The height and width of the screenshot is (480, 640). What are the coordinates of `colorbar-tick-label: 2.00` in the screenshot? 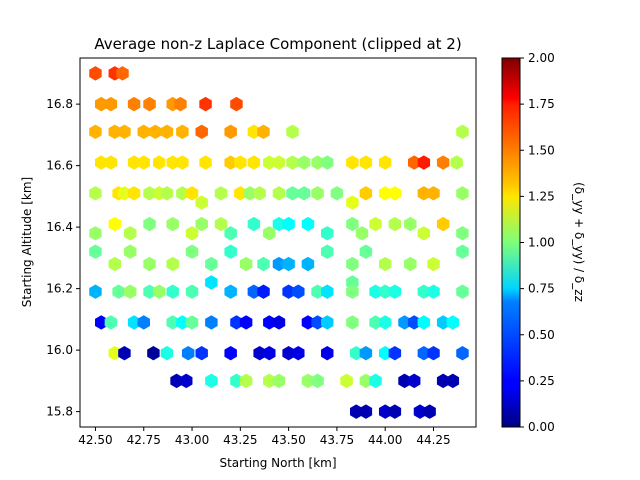 It's located at (541, 58).